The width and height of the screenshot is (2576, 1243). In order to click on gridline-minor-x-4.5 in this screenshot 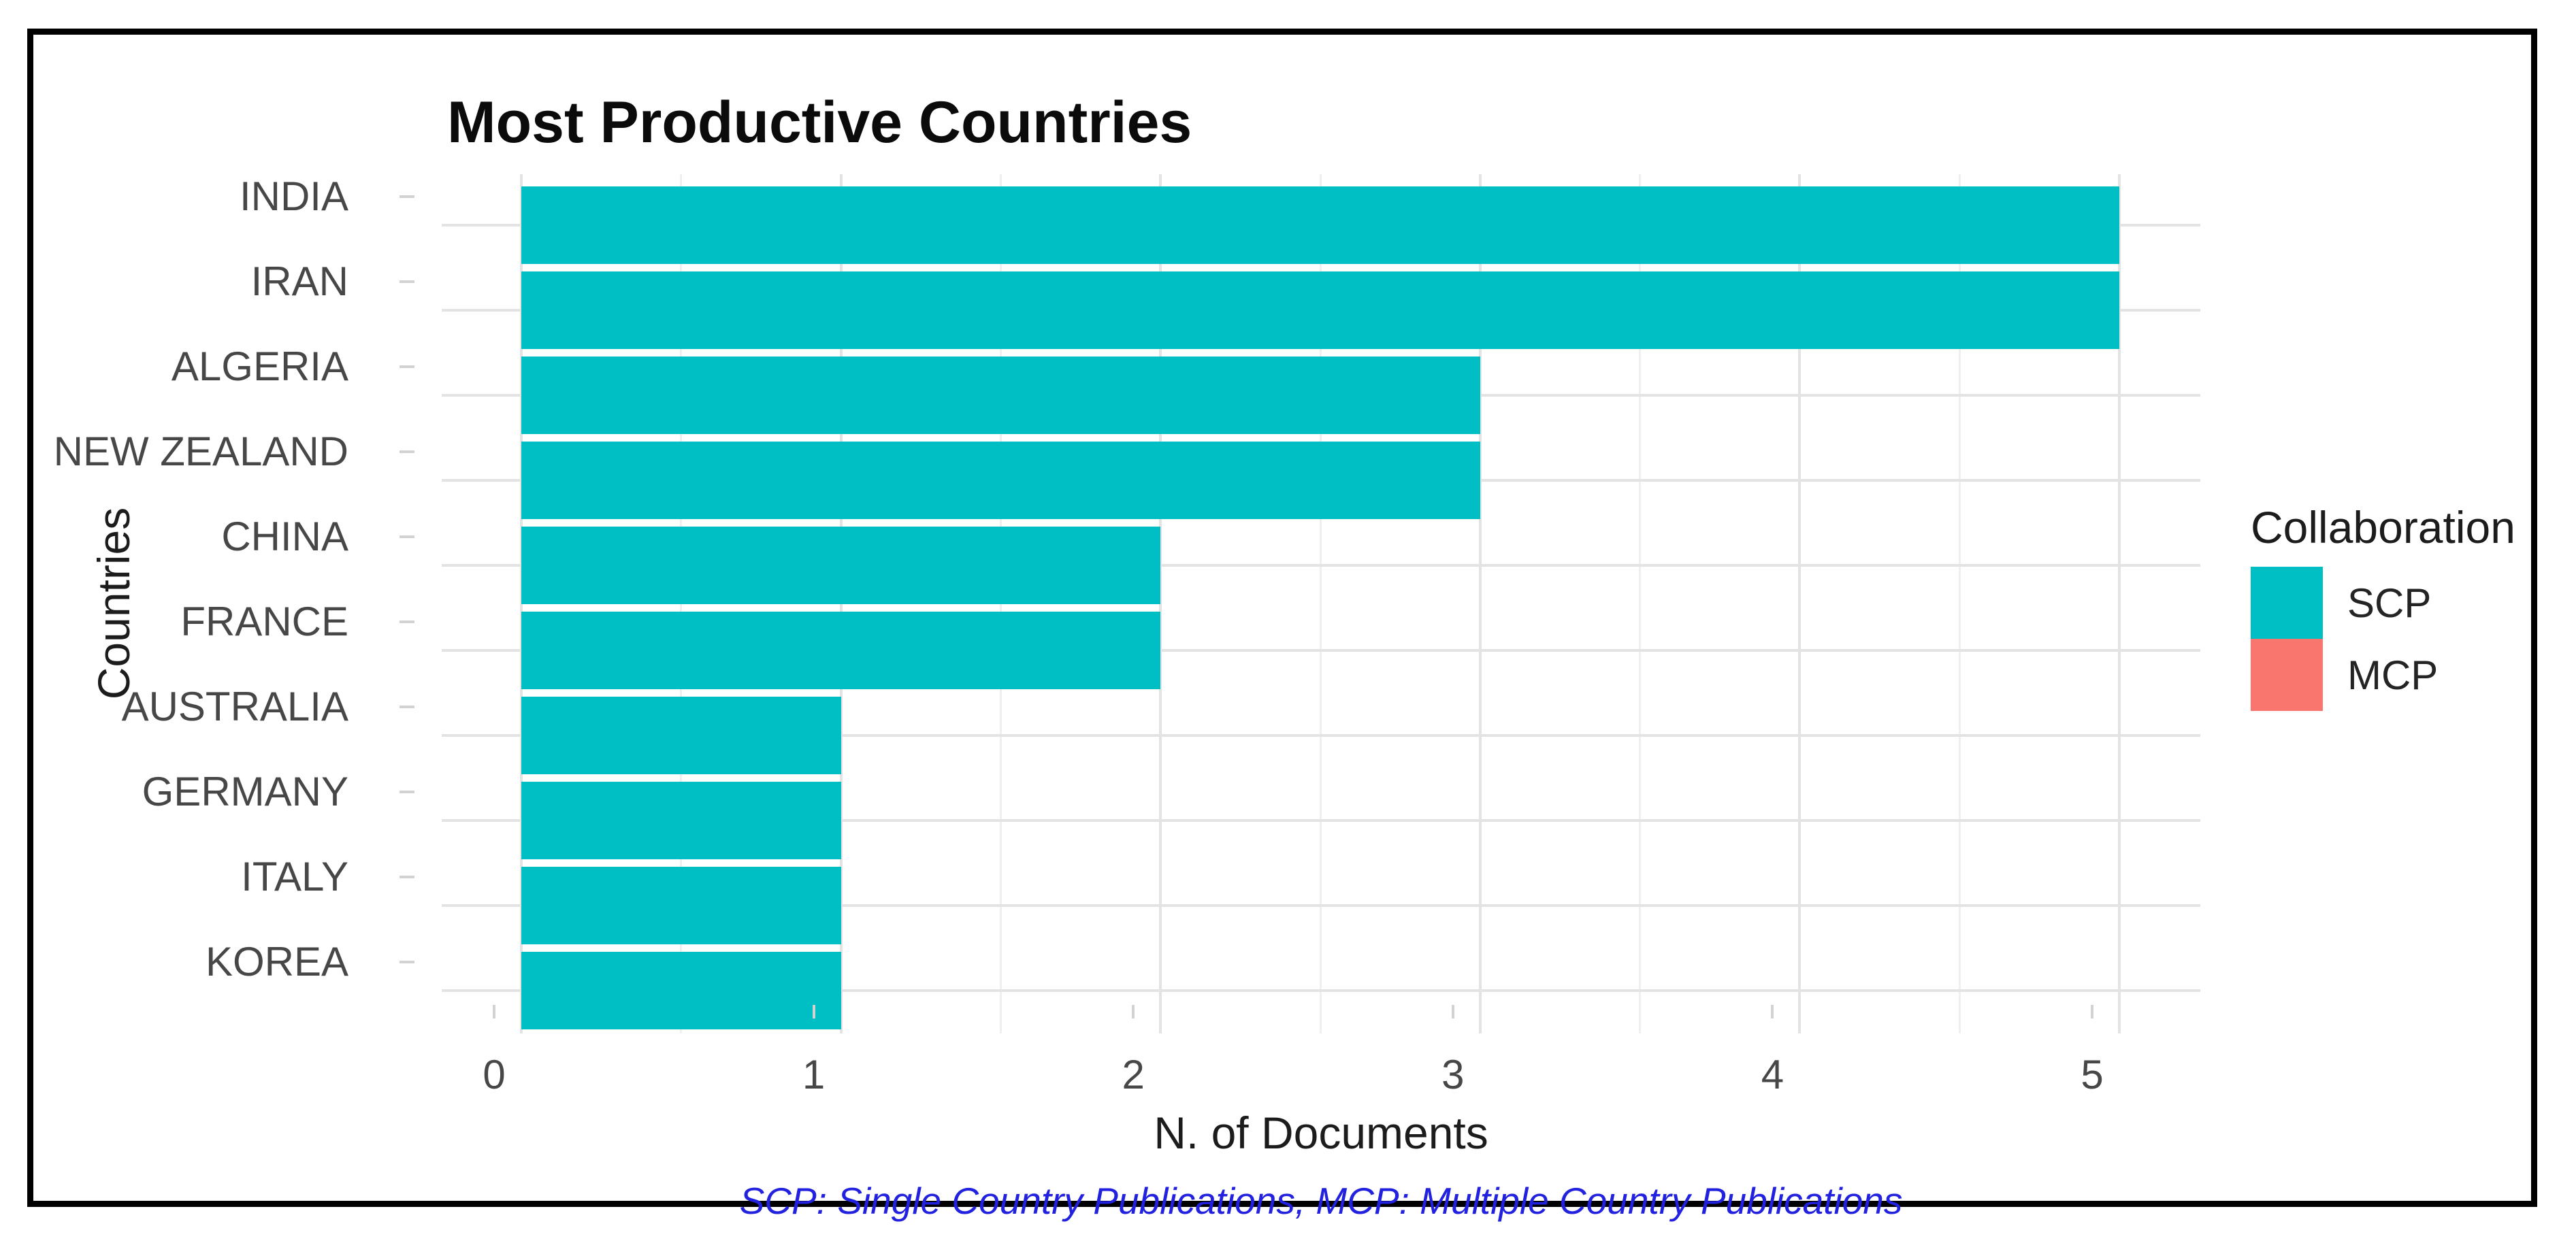, I will do `click(1959, 603)`.